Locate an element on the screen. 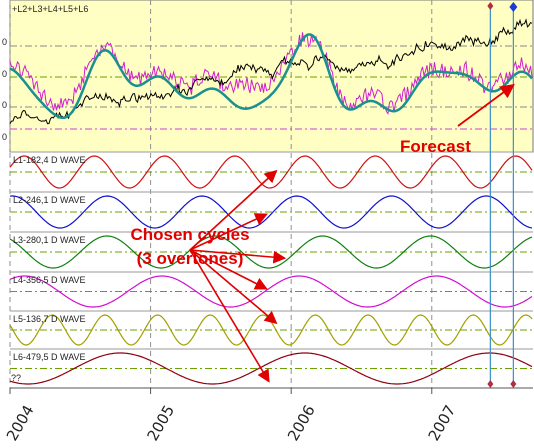 The image size is (534, 448). forecast-arrow is located at coordinates (486, 105).